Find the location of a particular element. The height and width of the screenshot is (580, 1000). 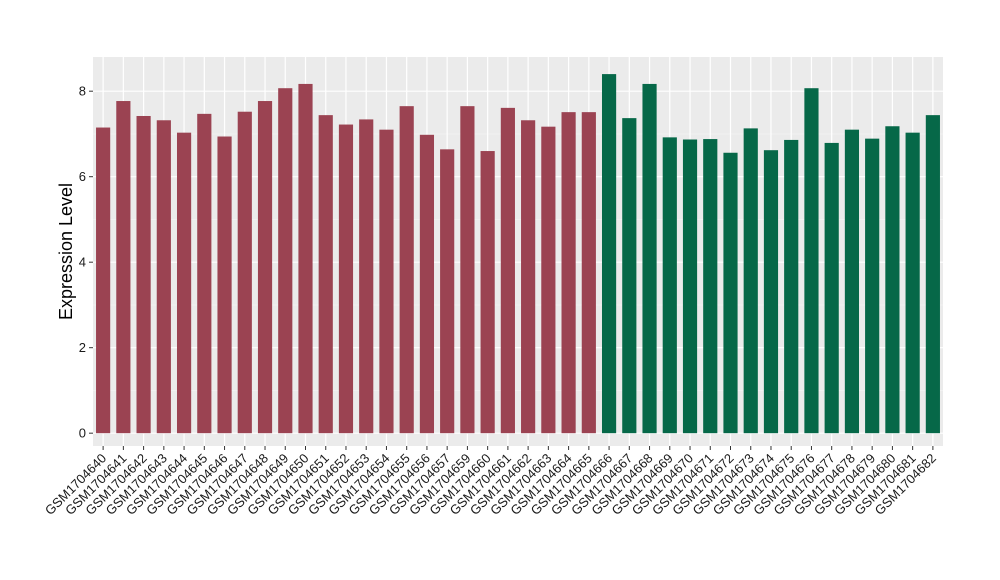

bar-GSM1704669 is located at coordinates (669, 285).